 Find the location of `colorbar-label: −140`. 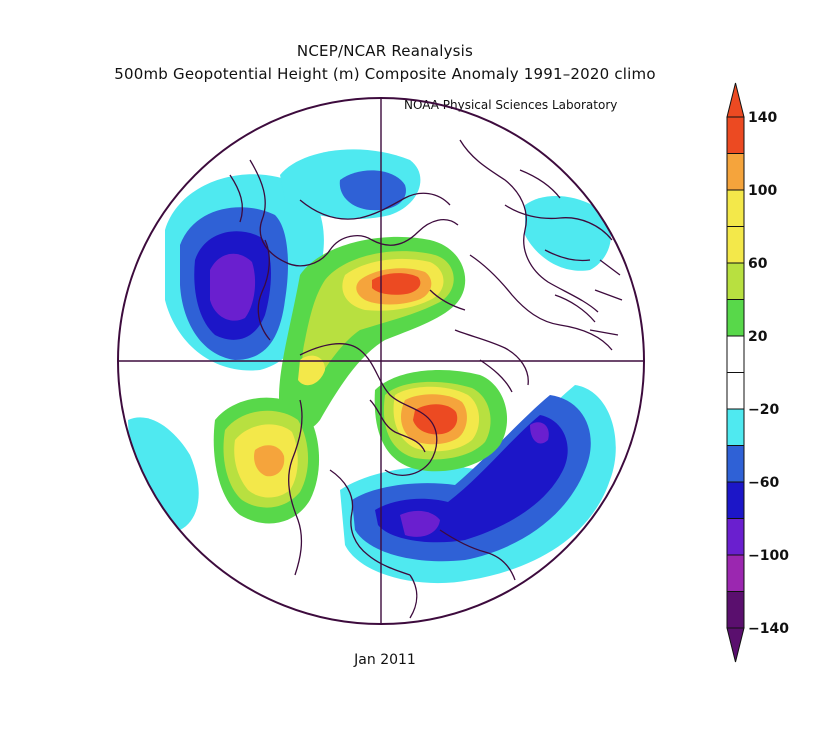

colorbar-label: −140 is located at coordinates (768, 629).